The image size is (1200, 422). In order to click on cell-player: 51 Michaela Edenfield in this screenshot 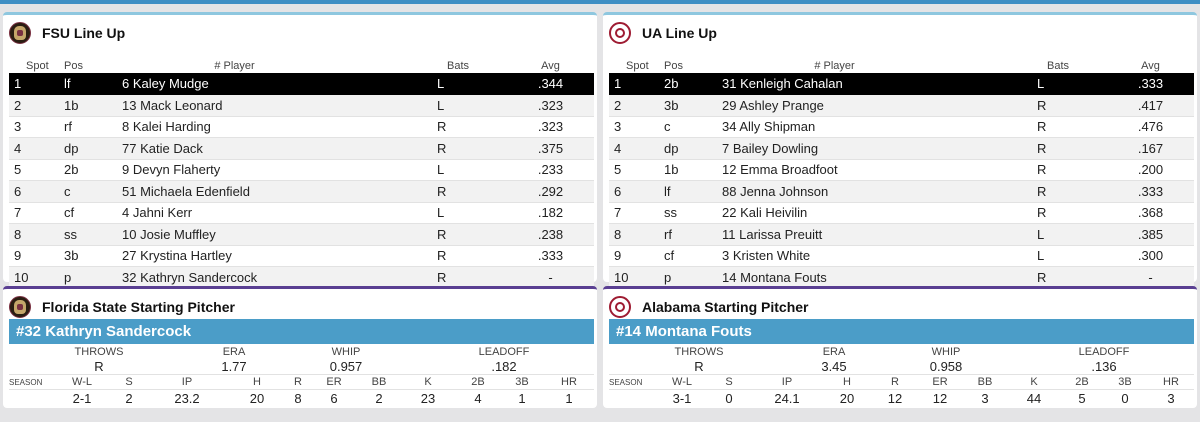, I will do `click(279, 191)`.